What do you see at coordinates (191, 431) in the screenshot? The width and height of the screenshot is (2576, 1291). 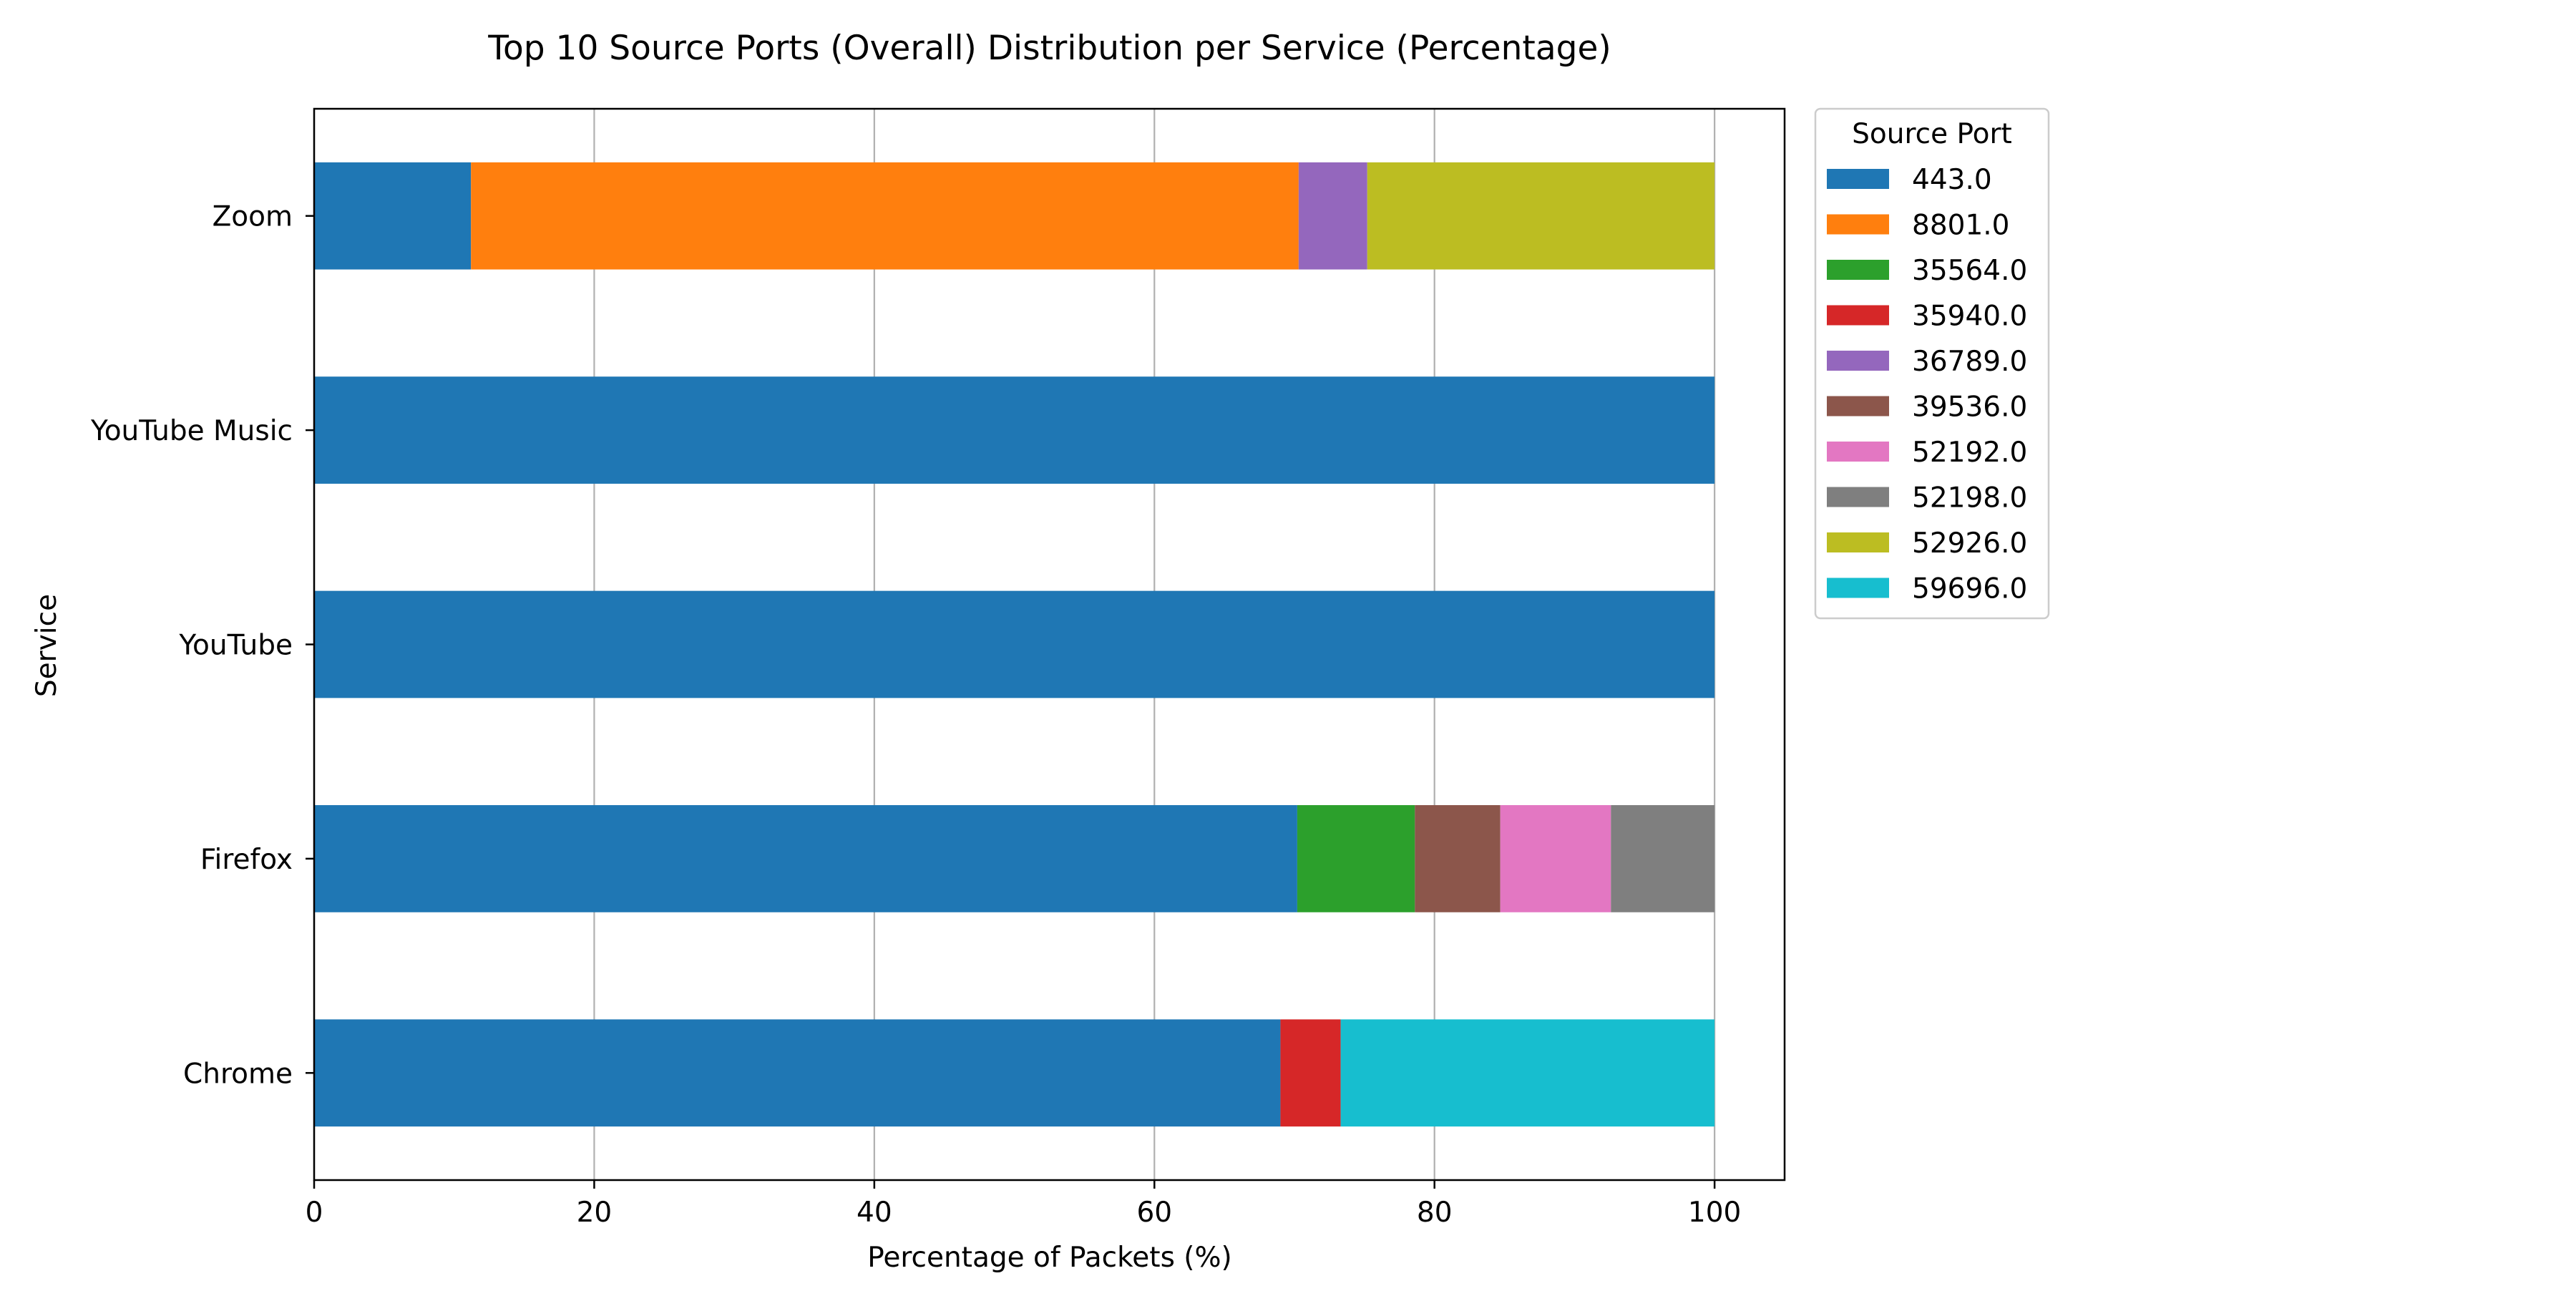 I see `y-tick-label-youtube-music: YouTube Music` at bounding box center [191, 431].